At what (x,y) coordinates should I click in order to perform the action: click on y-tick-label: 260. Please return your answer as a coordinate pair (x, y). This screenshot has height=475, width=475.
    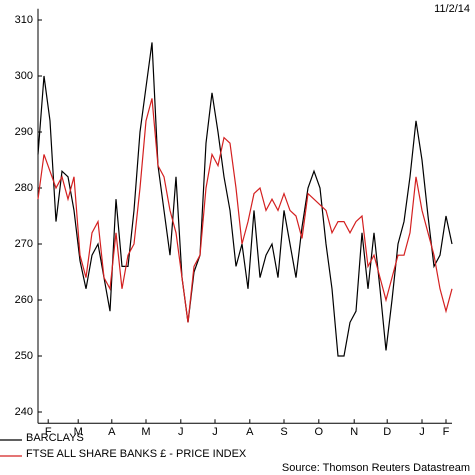
    Looking at the image, I should click on (24, 300).